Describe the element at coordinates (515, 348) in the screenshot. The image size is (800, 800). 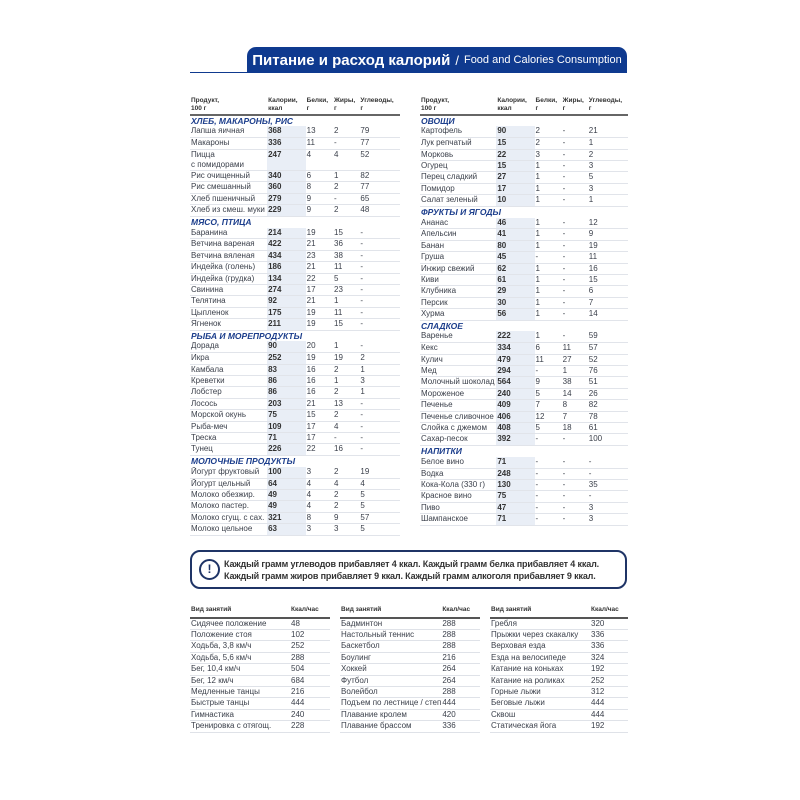
I see `calories-value: 334` at that location.